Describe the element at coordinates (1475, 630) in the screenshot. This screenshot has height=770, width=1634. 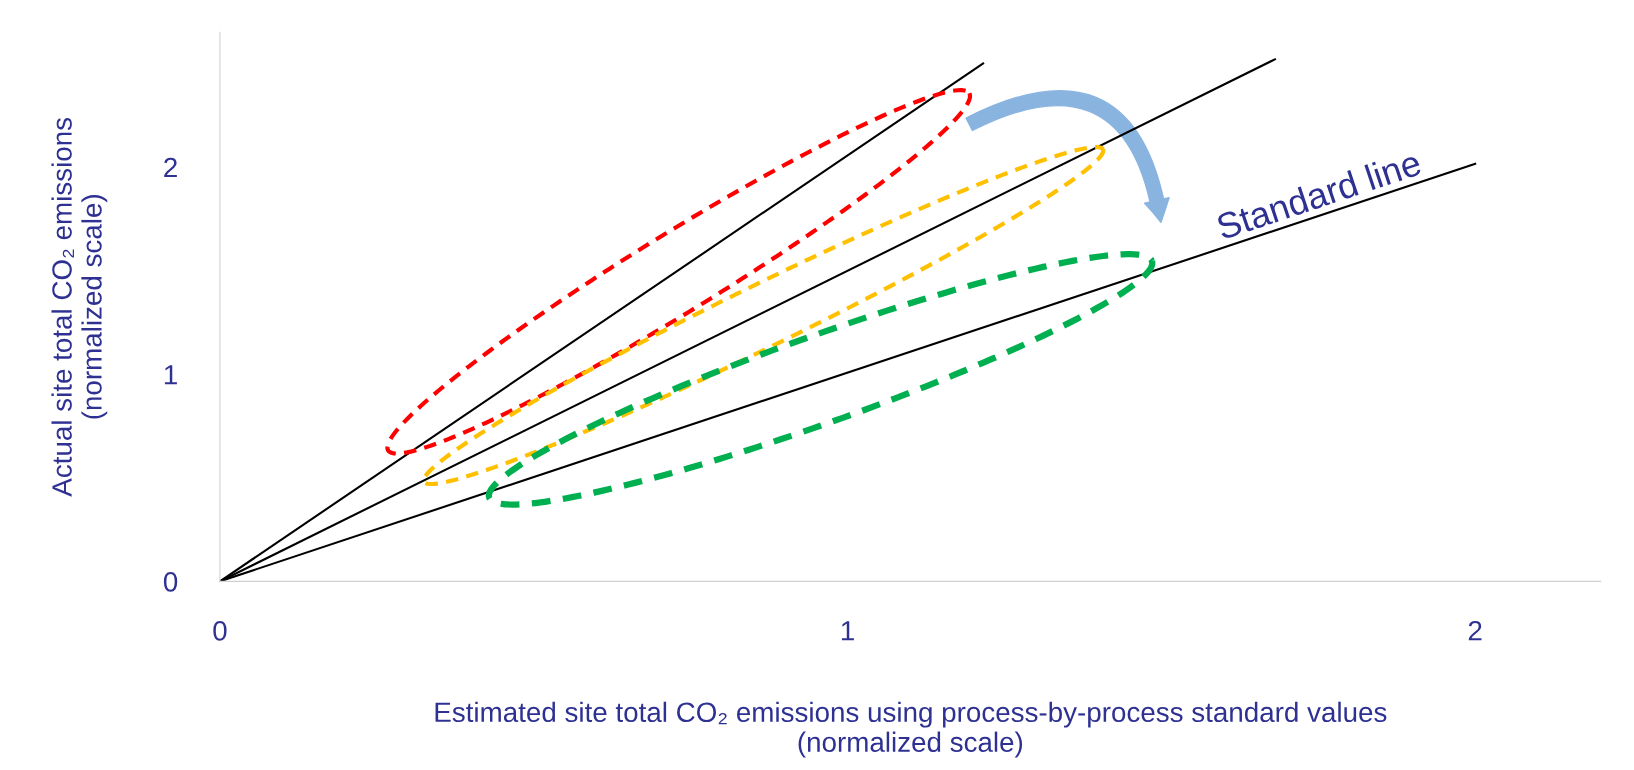
I see `x-tick-label: 2` at that location.